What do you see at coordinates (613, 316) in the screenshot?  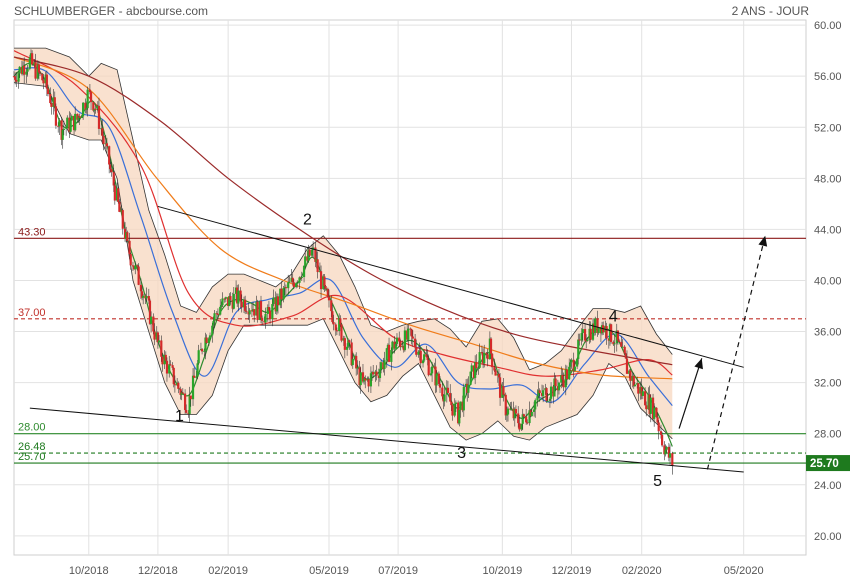 I see `wave-label: 4` at bounding box center [613, 316].